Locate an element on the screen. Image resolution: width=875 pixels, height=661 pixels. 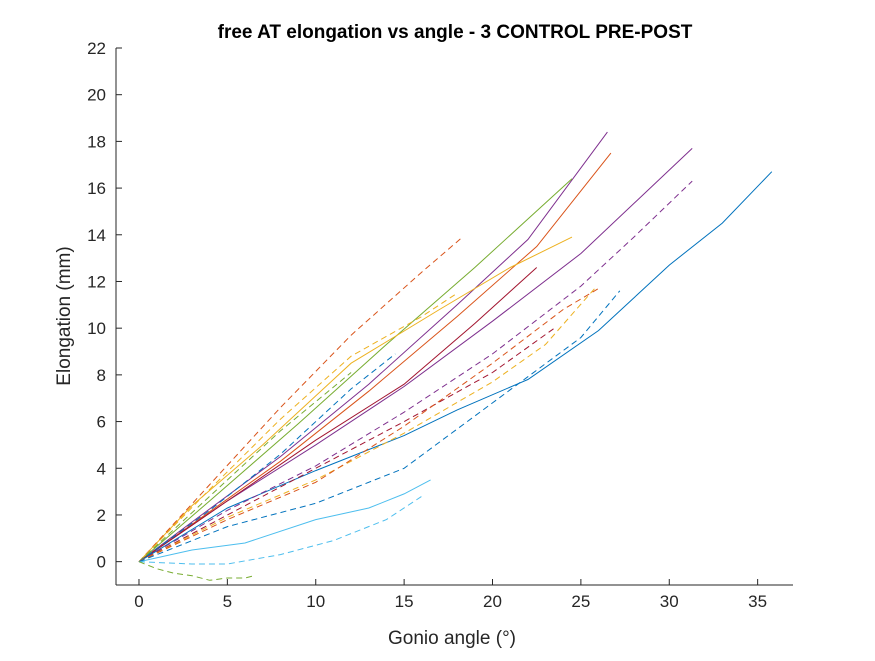
y-tick-label: 20 is located at coordinates (96, 95).